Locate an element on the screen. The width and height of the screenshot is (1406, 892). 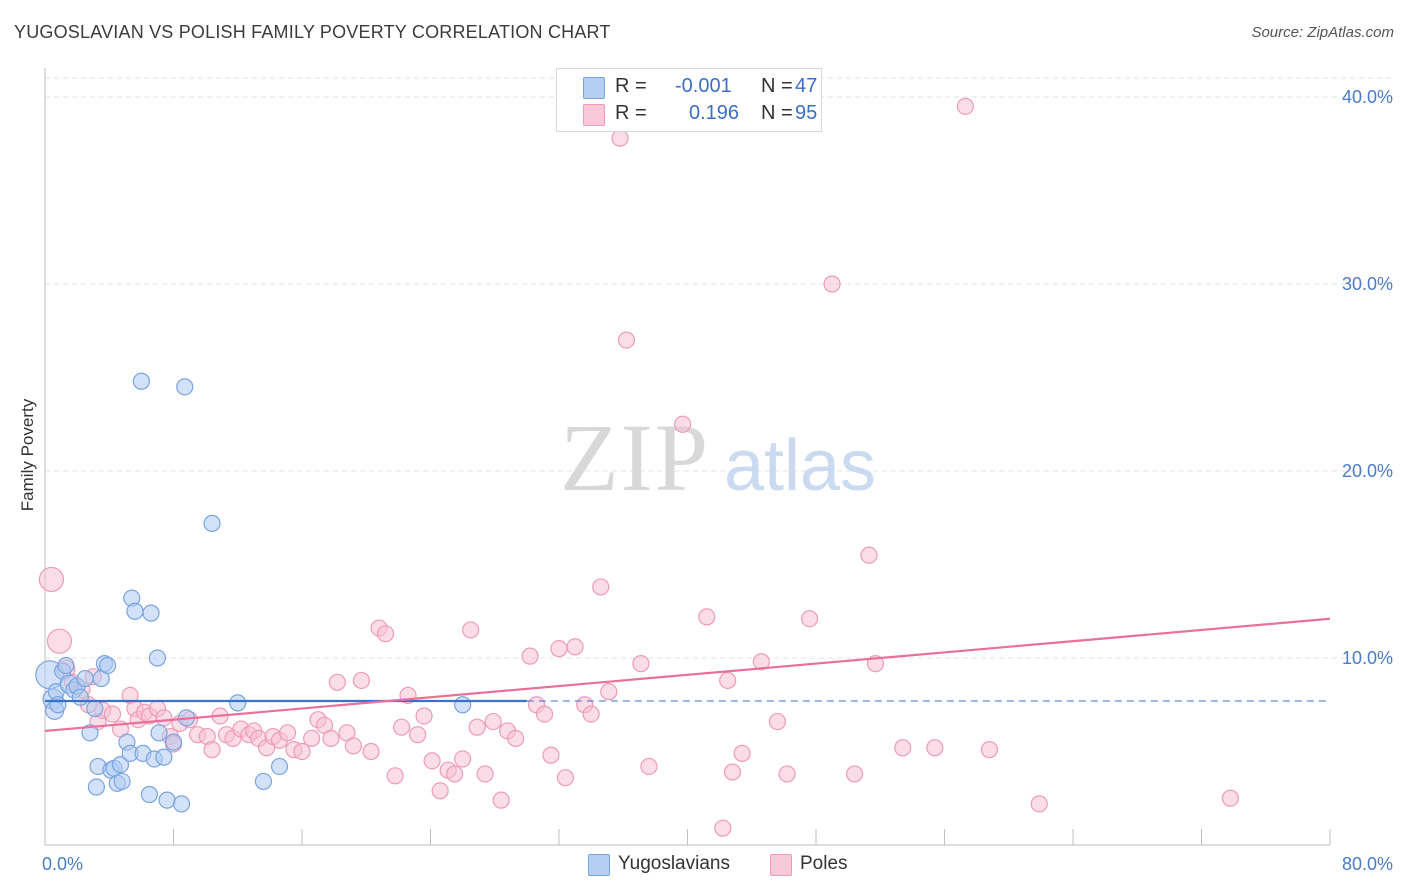
trend-lines is located at coordinates (687, 675).